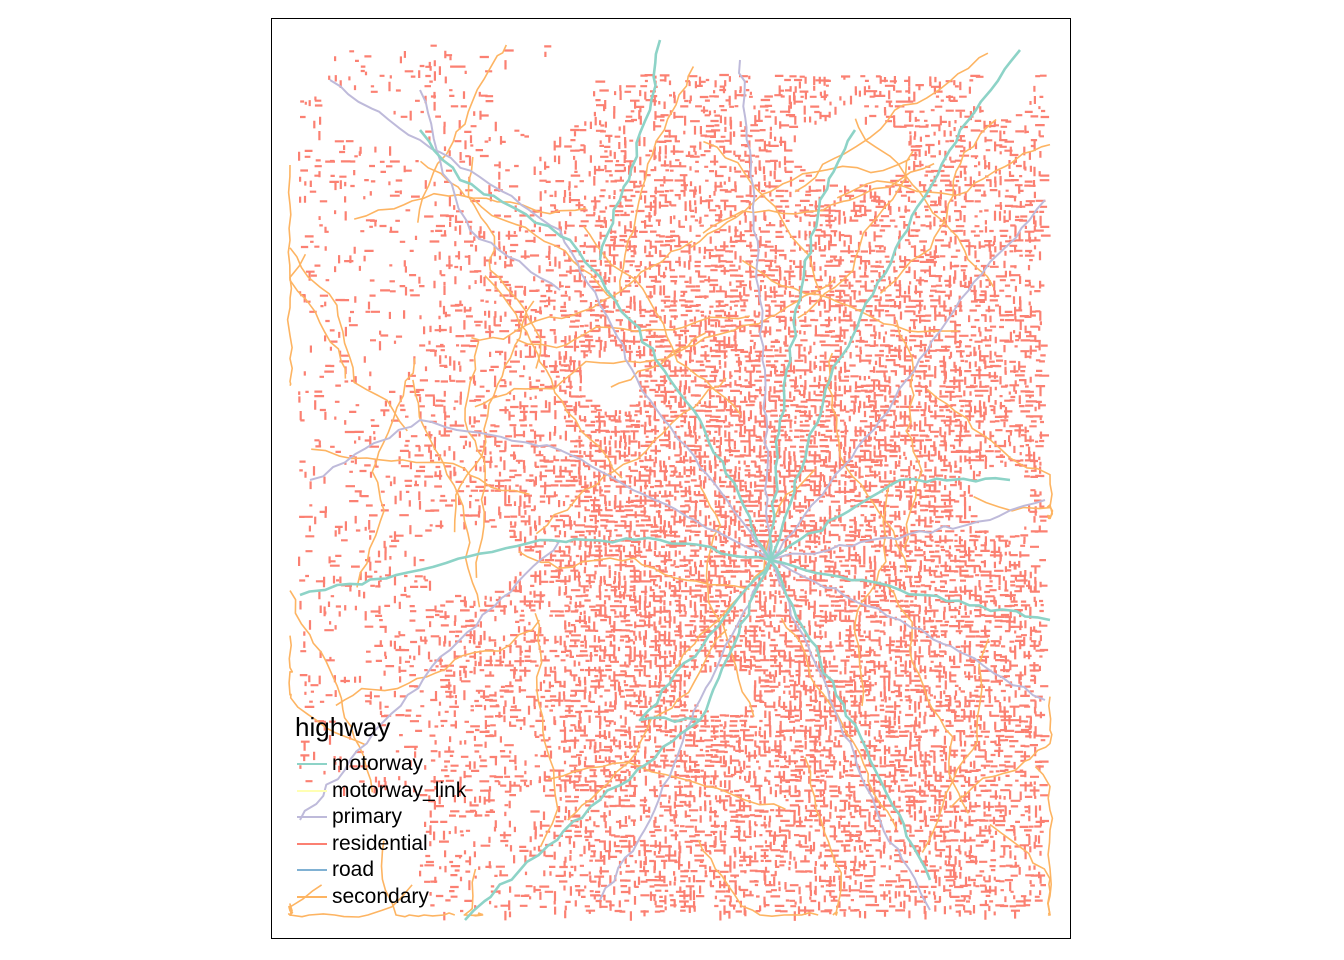 The height and width of the screenshot is (960, 1344). What do you see at coordinates (312, 764) in the screenshot?
I see `legend-swatch-motorway` at bounding box center [312, 764].